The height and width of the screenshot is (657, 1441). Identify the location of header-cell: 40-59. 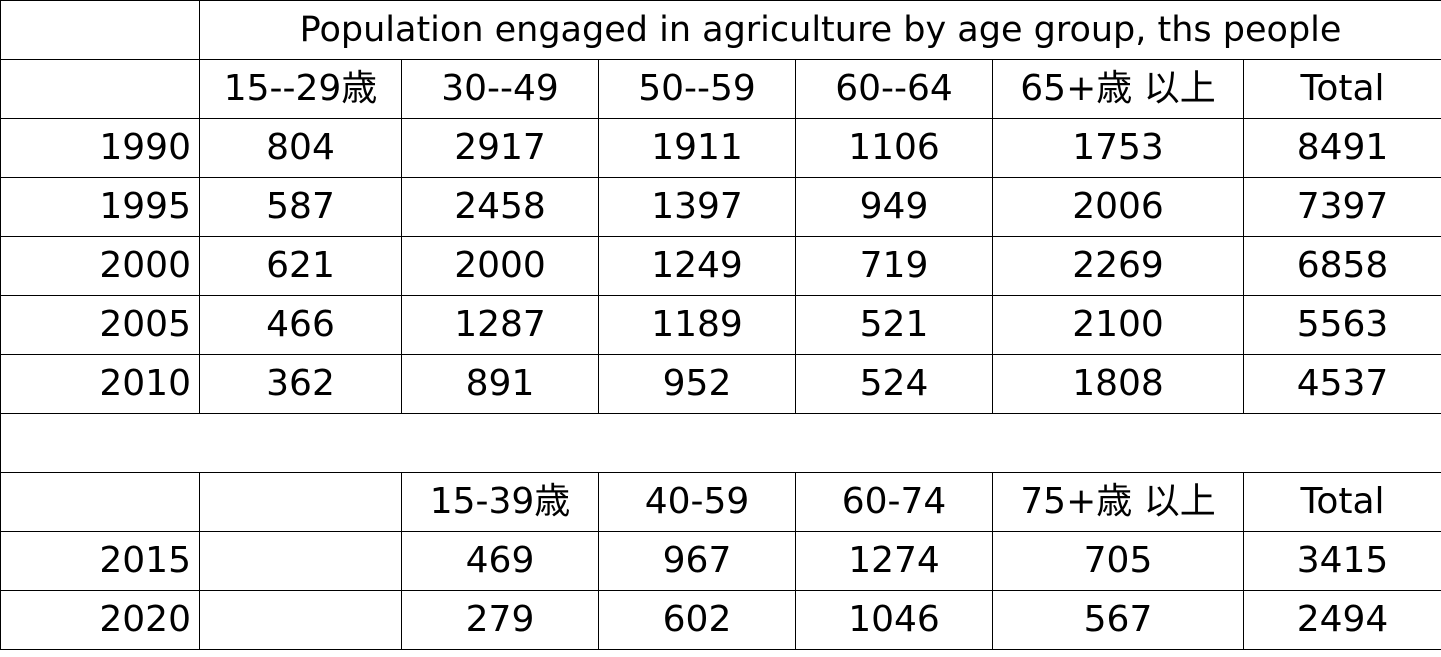
(697, 502).